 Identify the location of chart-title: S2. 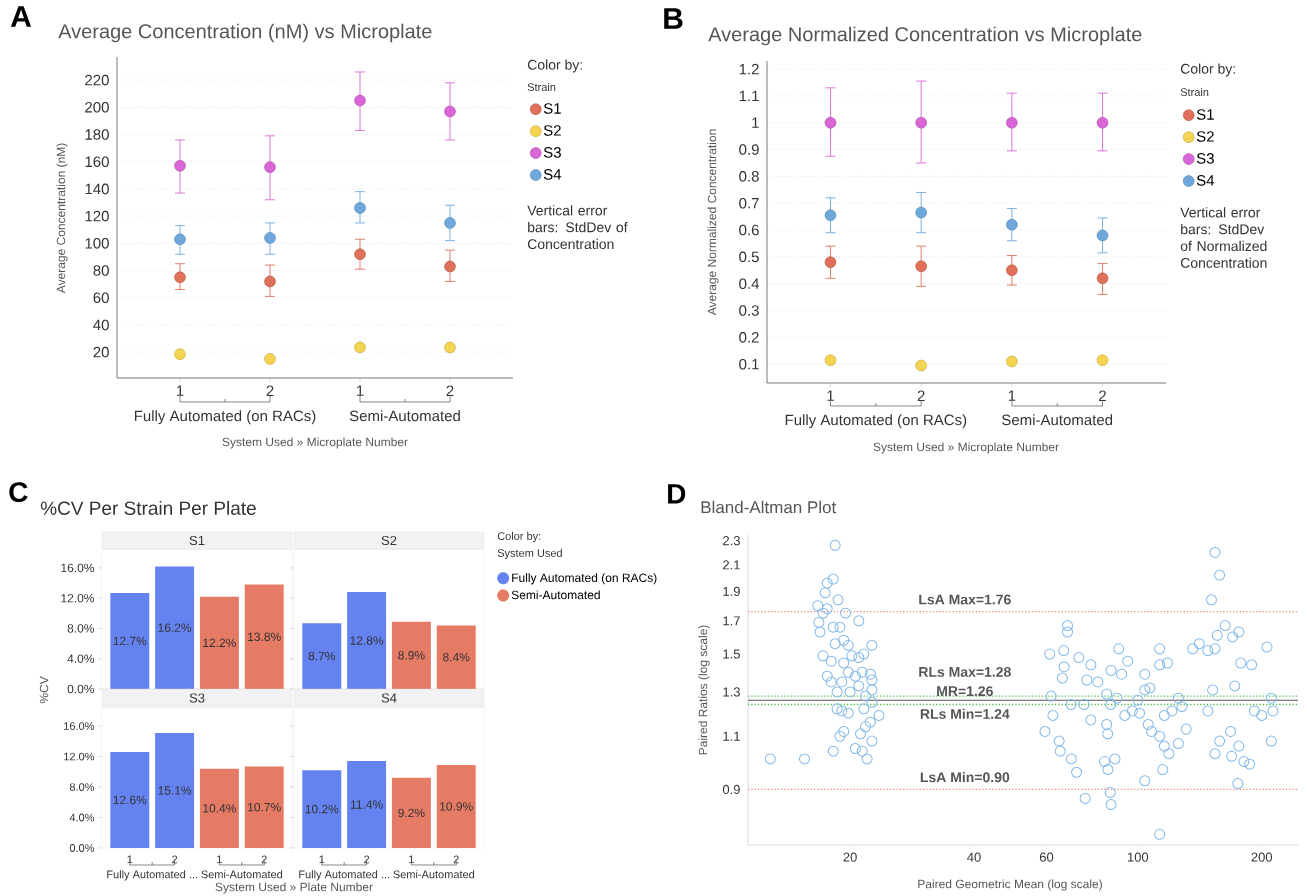
(389, 540).